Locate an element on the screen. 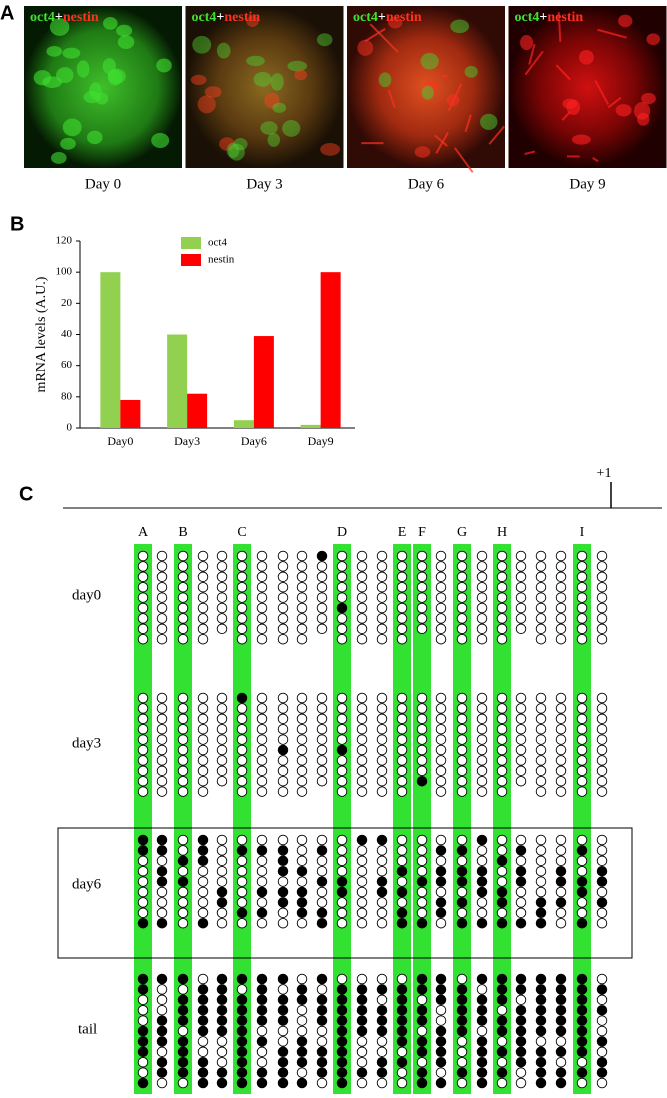 The width and height of the screenshot is (667, 1098). stain-stain1: oct4 is located at coordinates (42, 17).